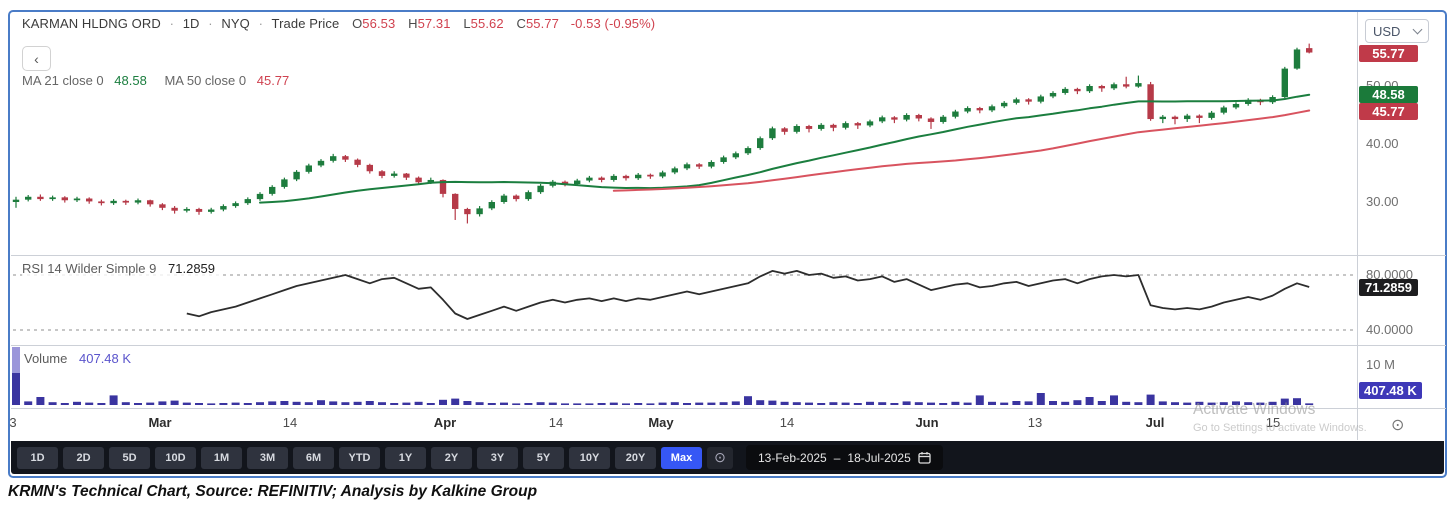 This screenshot has width=1454, height=510. Describe the element at coordinates (129, 457) in the screenshot. I see `range-button-5d: 5D` at that location.